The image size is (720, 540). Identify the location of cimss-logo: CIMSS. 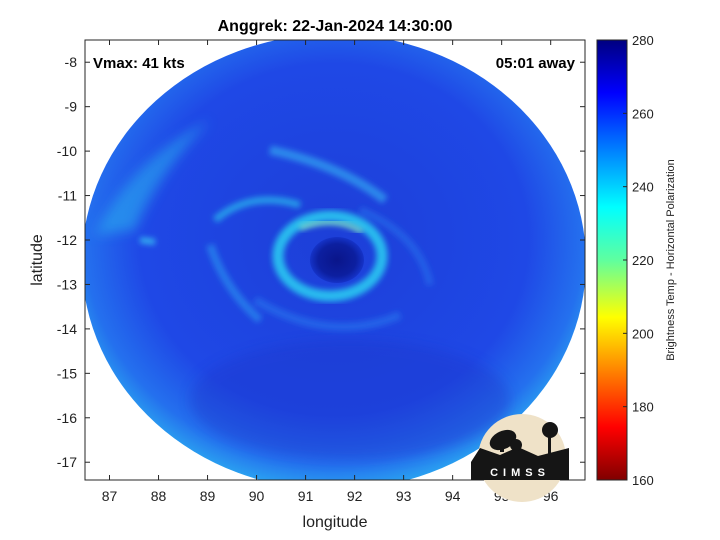
(520, 458).